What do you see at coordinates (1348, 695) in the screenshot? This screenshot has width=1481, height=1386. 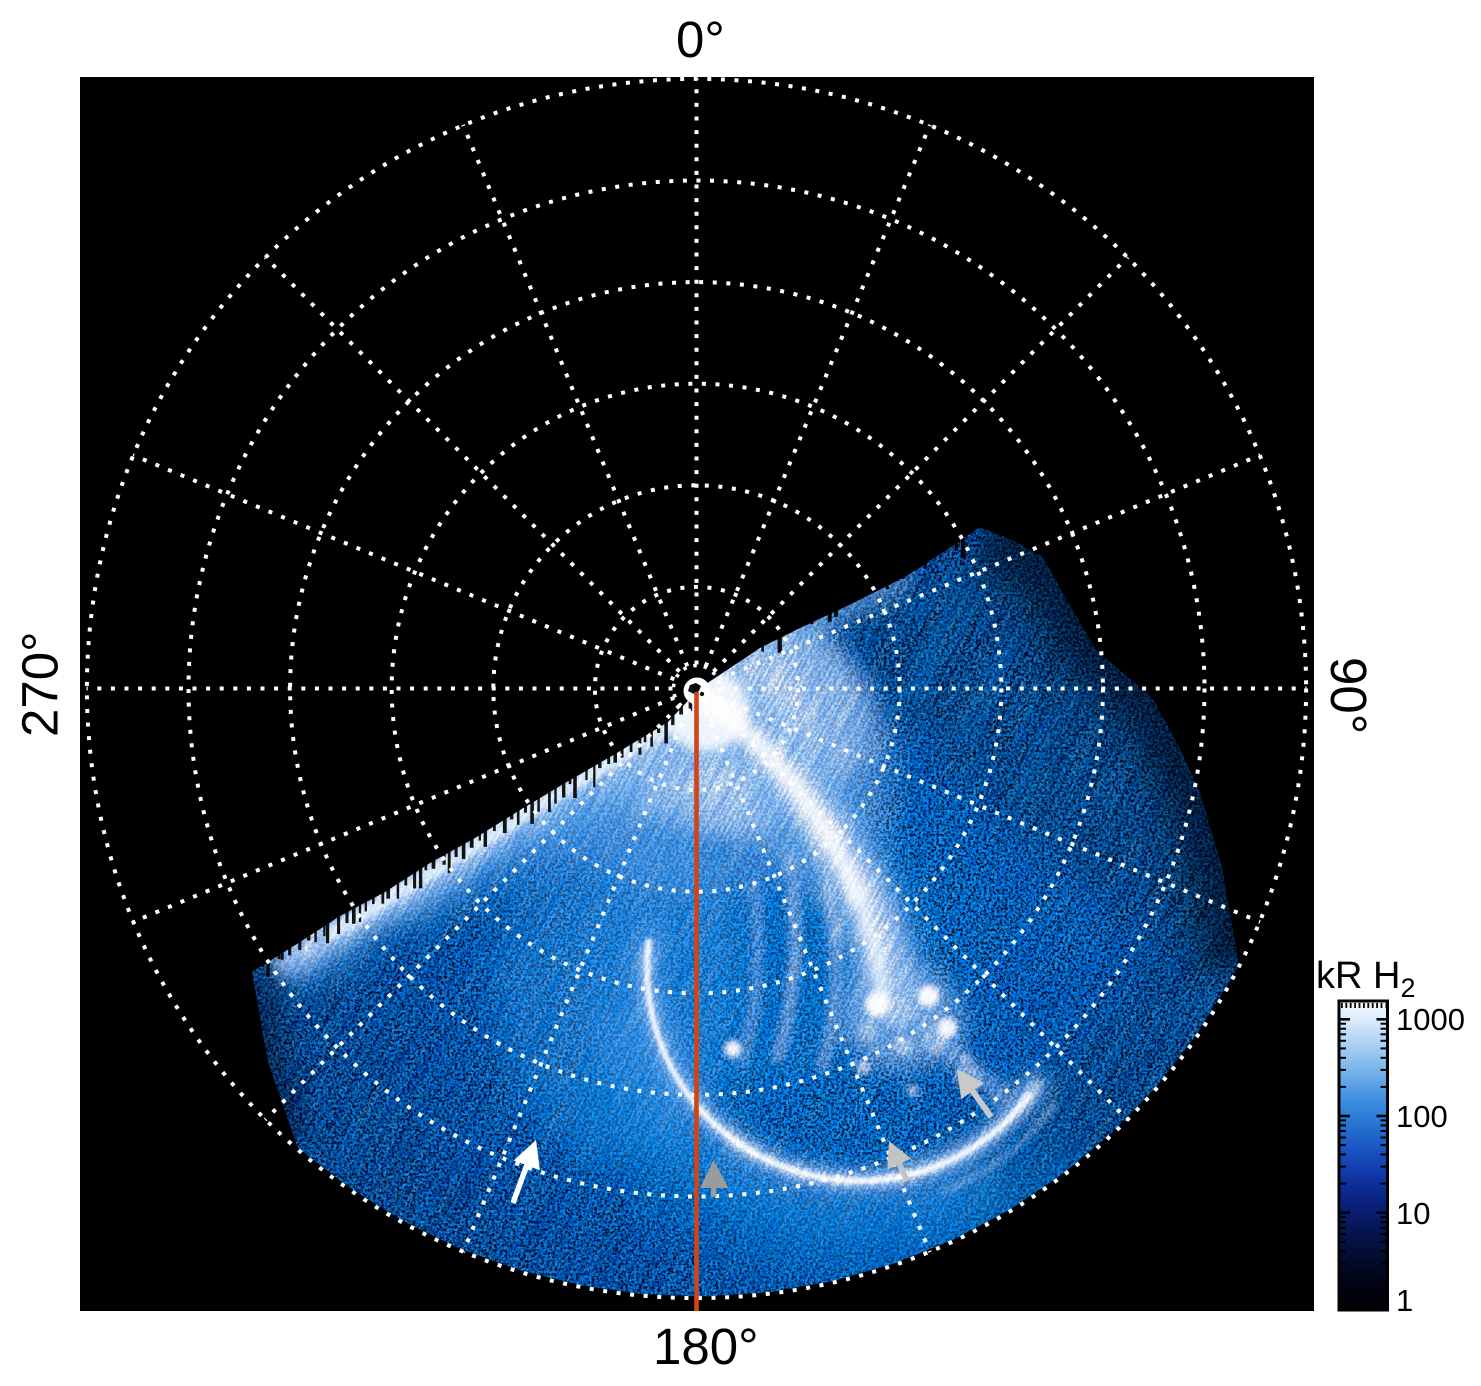 I see `svg-text: 90°` at bounding box center [1348, 695].